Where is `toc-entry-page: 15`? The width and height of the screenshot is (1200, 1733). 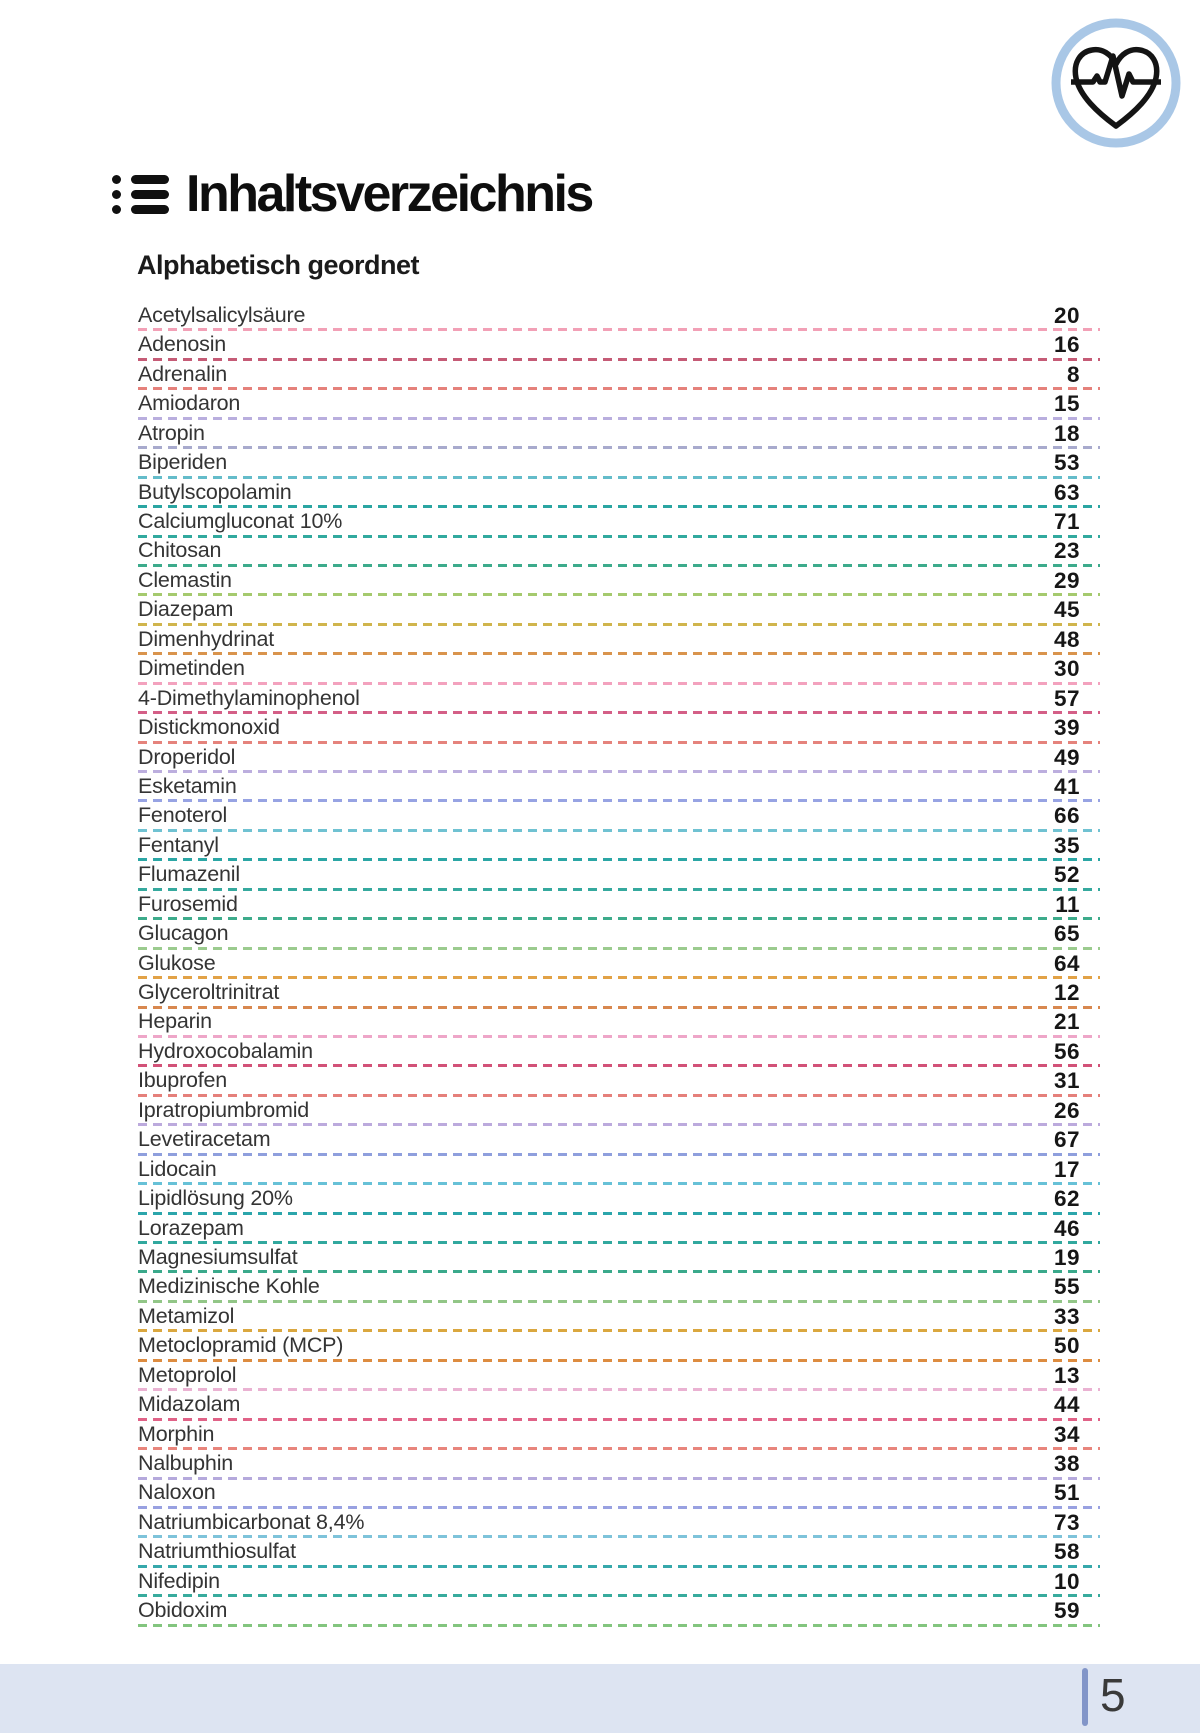
toc-entry-page: 15 is located at coordinates (1066, 404).